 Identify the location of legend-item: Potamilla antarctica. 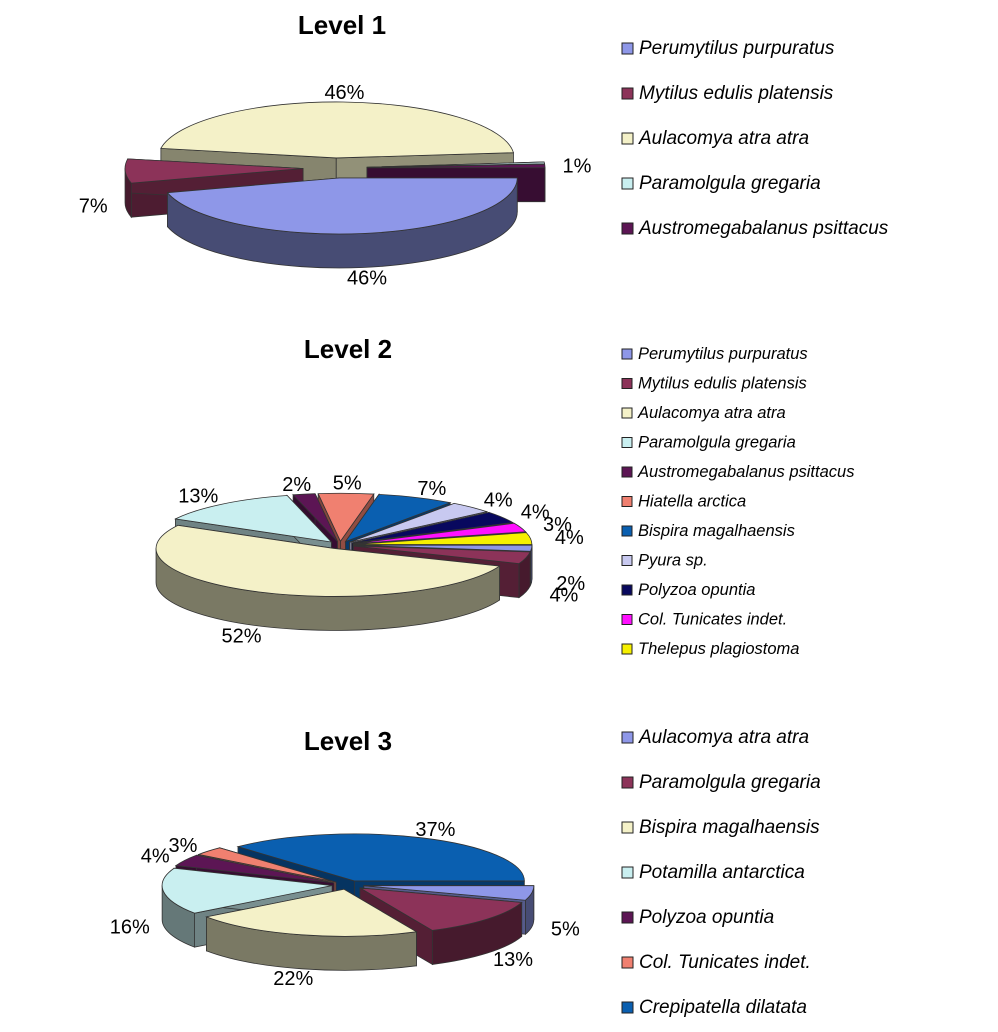
(713, 872).